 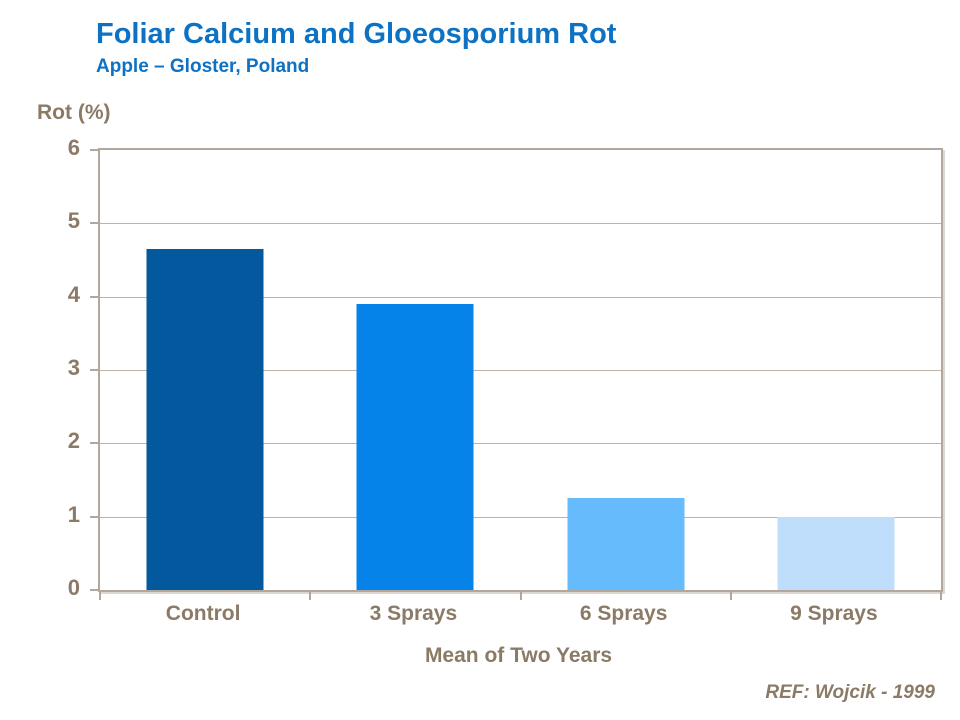 What do you see at coordinates (73, 441) in the screenshot?
I see `y-tick-label-2: 2` at bounding box center [73, 441].